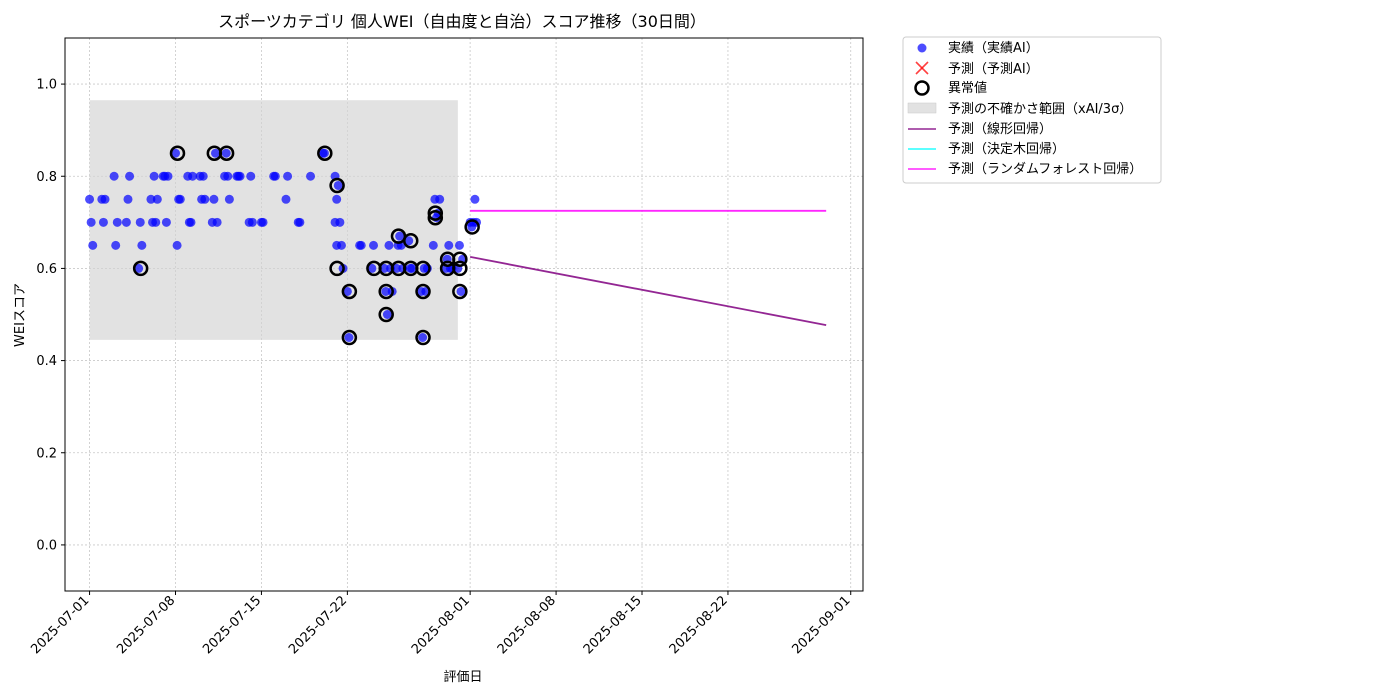 The height and width of the screenshot is (700, 1400). I want to click on forecast-linear-line, so click(648, 291).